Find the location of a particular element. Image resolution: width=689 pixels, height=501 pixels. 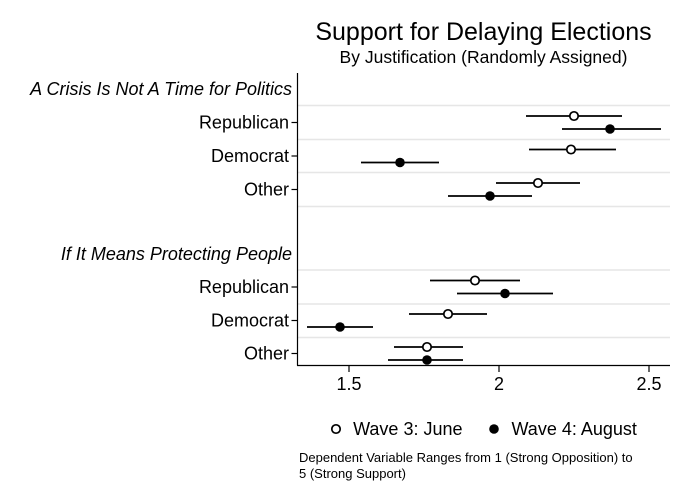

open-circle-icon is located at coordinates (336, 429).